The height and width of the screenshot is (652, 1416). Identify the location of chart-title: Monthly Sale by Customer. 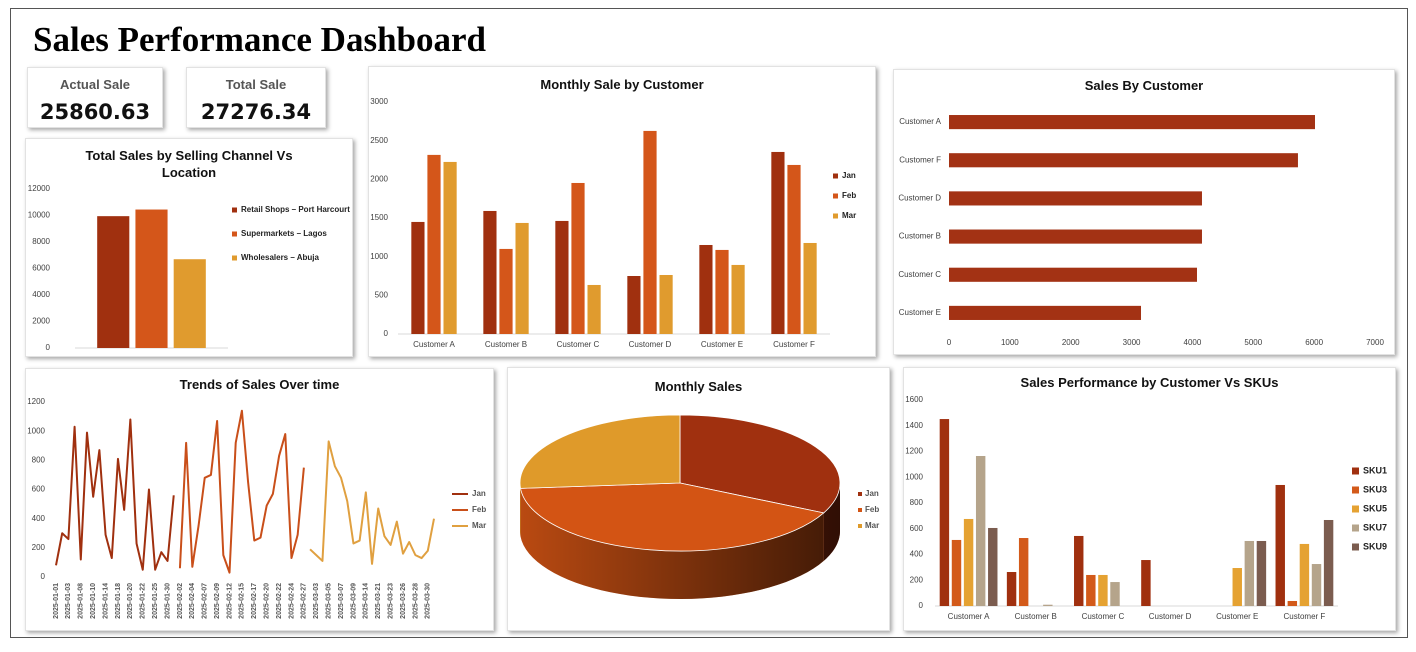
(622, 84).